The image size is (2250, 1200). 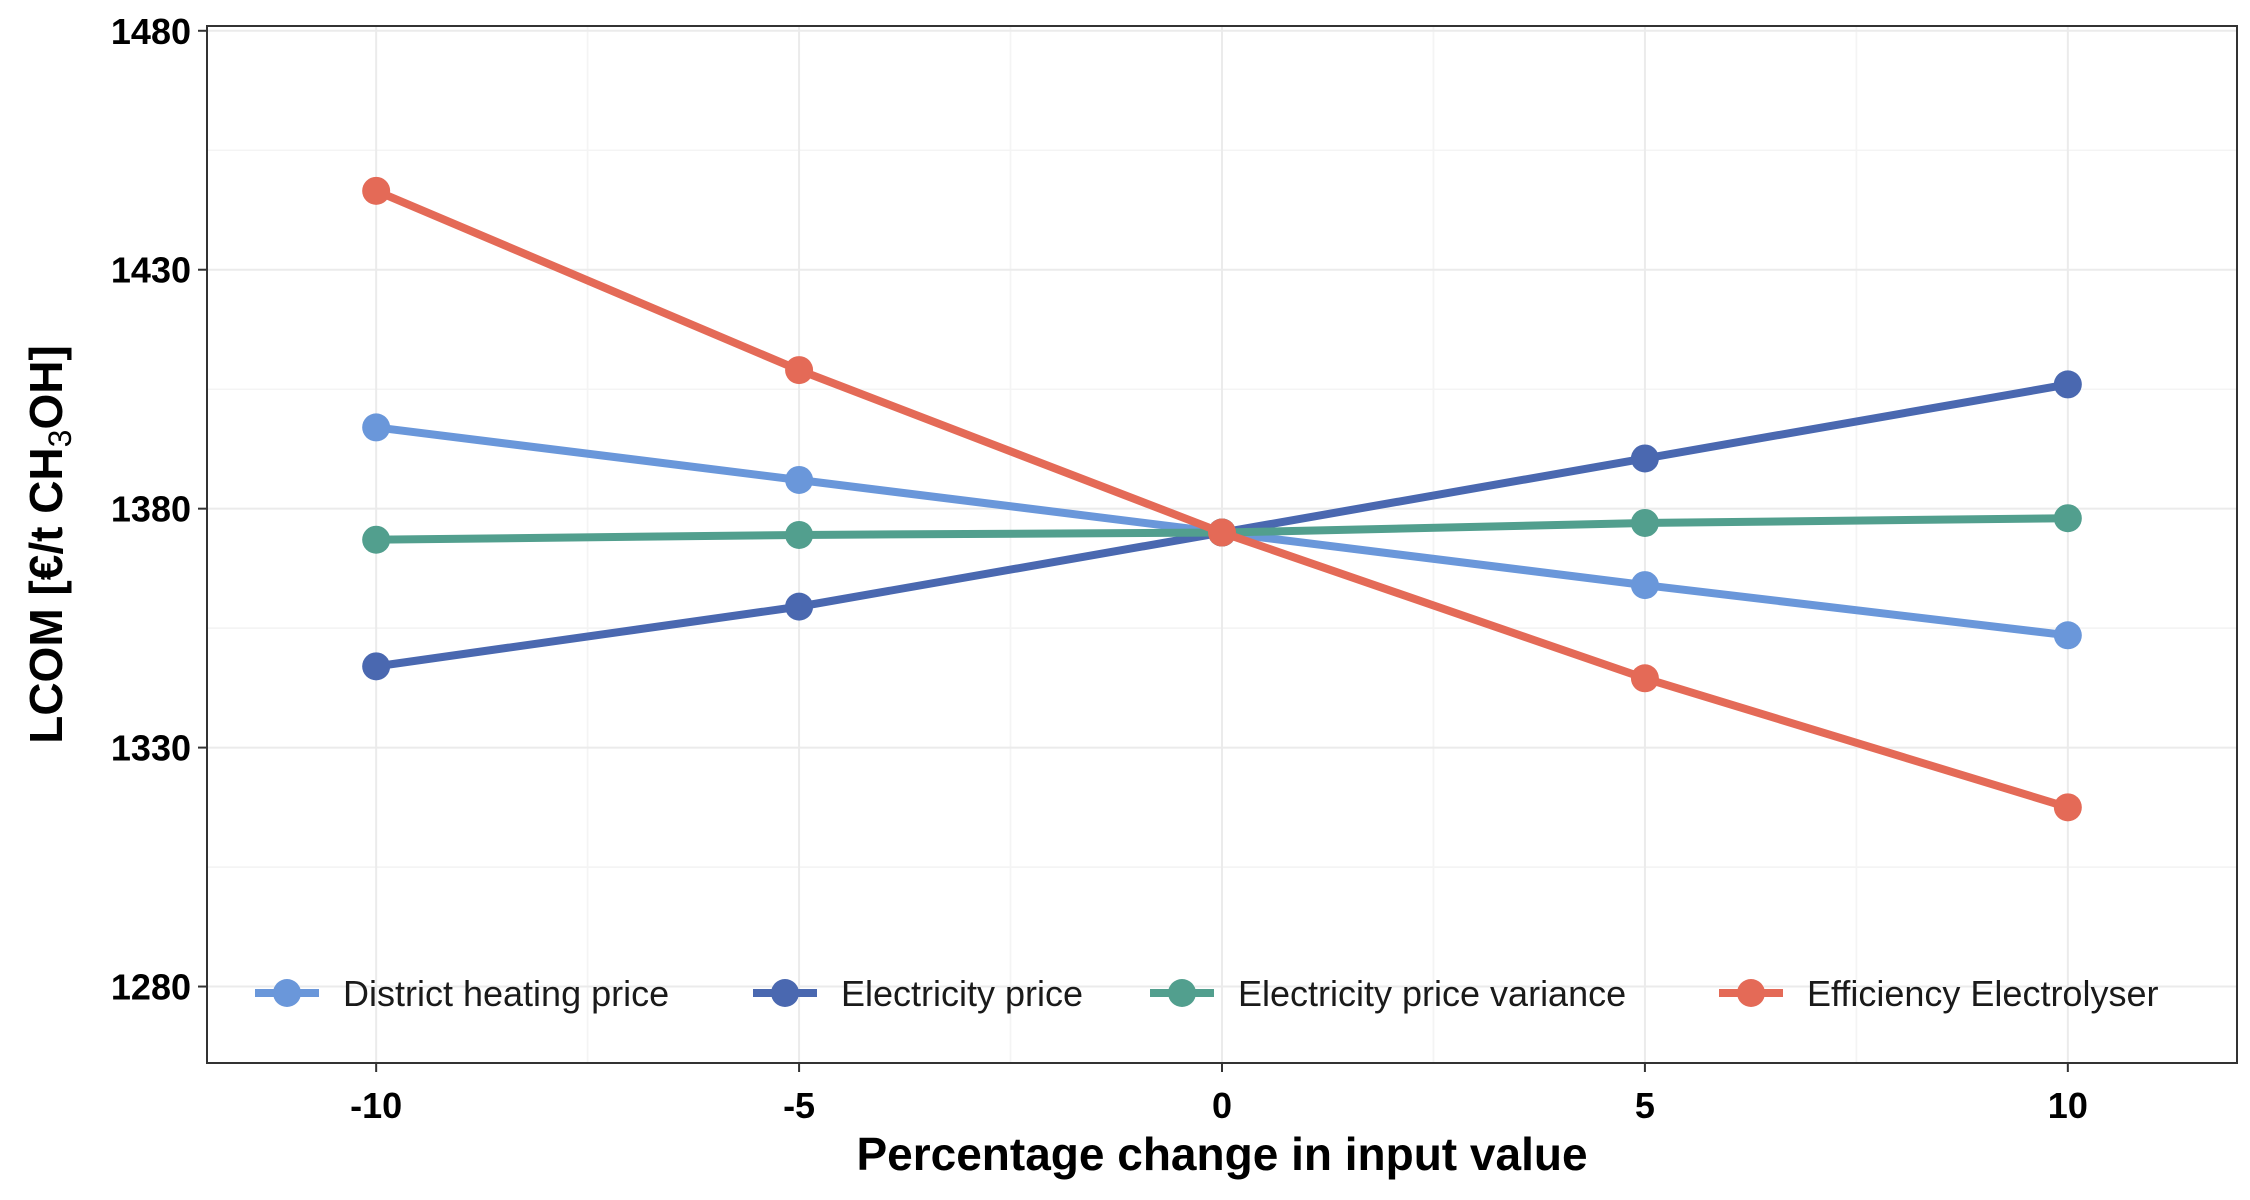 What do you see at coordinates (151, 31) in the screenshot?
I see `y-tick-label: 1480` at bounding box center [151, 31].